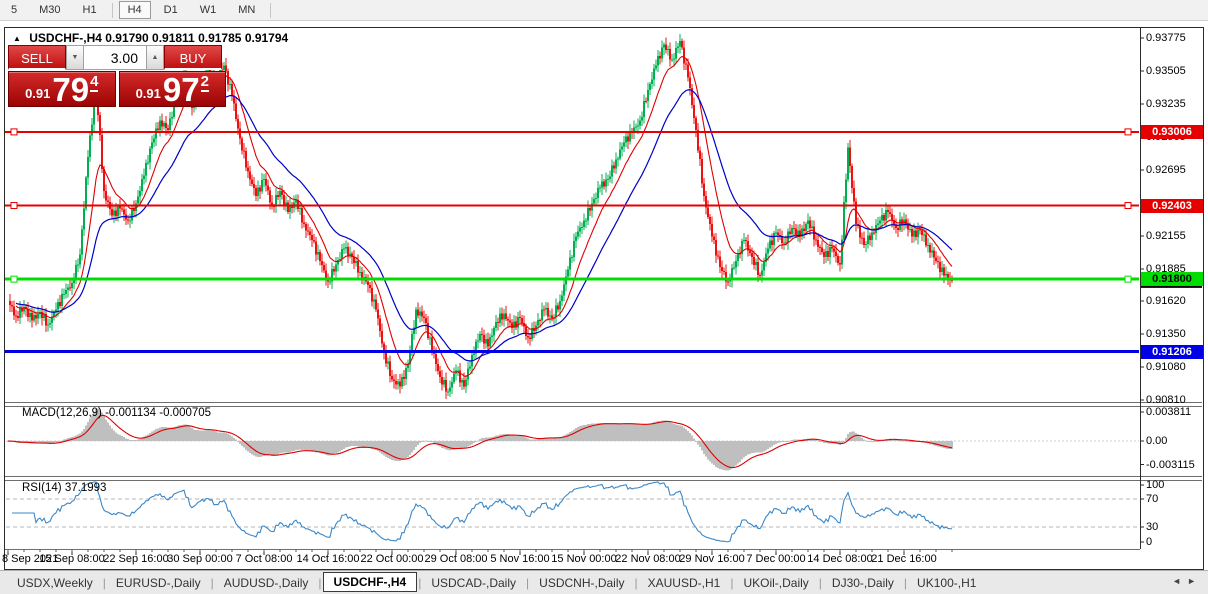  What do you see at coordinates (200, 559) in the screenshot?
I see `date-axis-label: 30 Sep 00:00` at bounding box center [200, 559].